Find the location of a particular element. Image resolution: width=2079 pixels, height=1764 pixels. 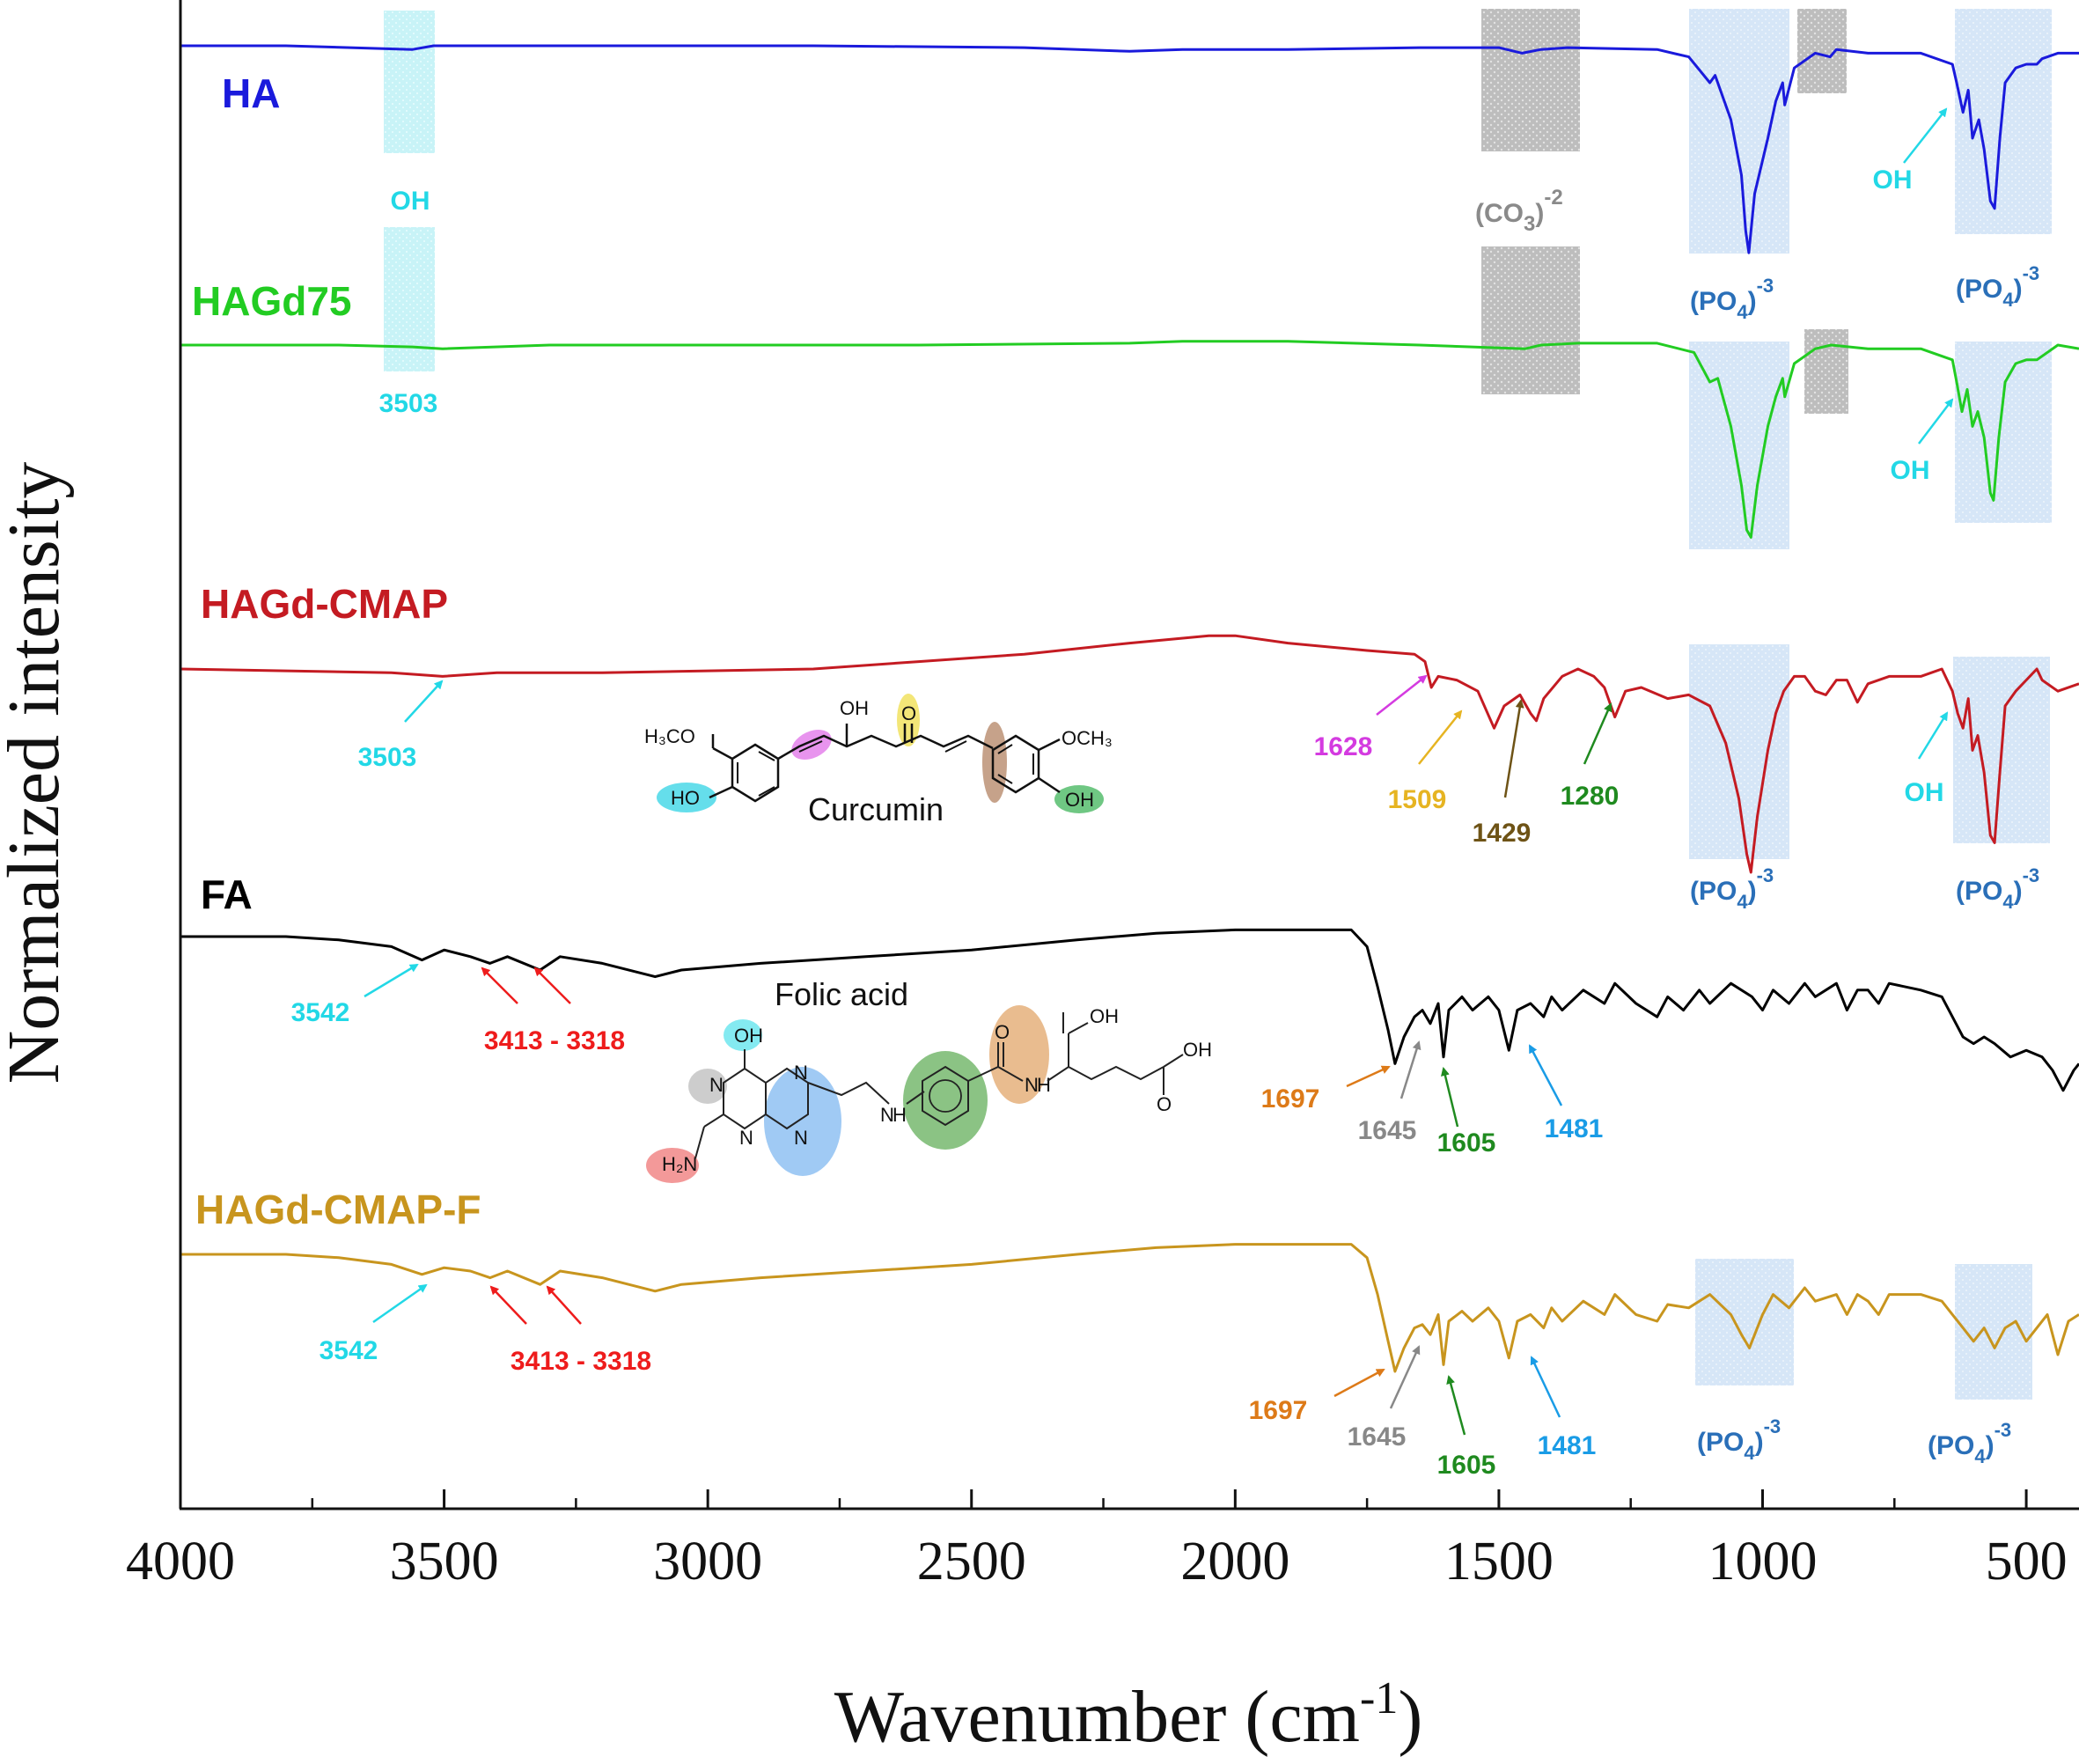

arrow-3318-cmapf is located at coordinates (564, 1305).